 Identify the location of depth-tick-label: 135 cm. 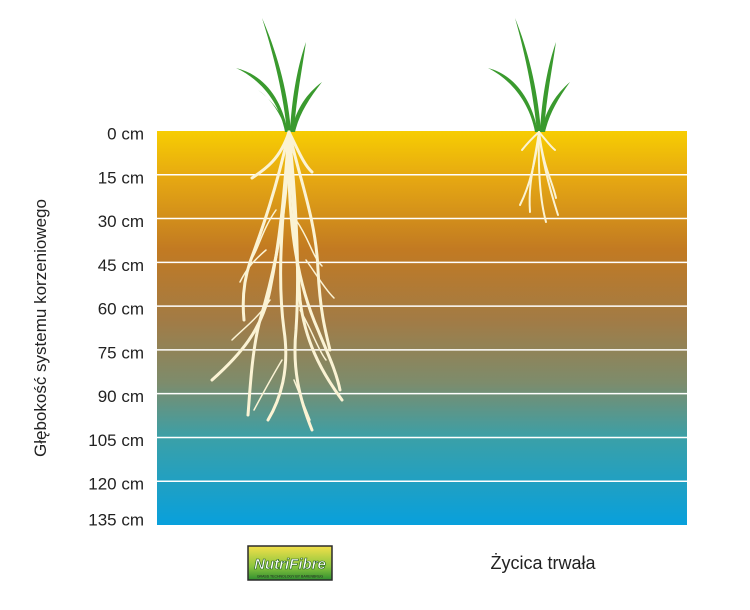
(116, 519).